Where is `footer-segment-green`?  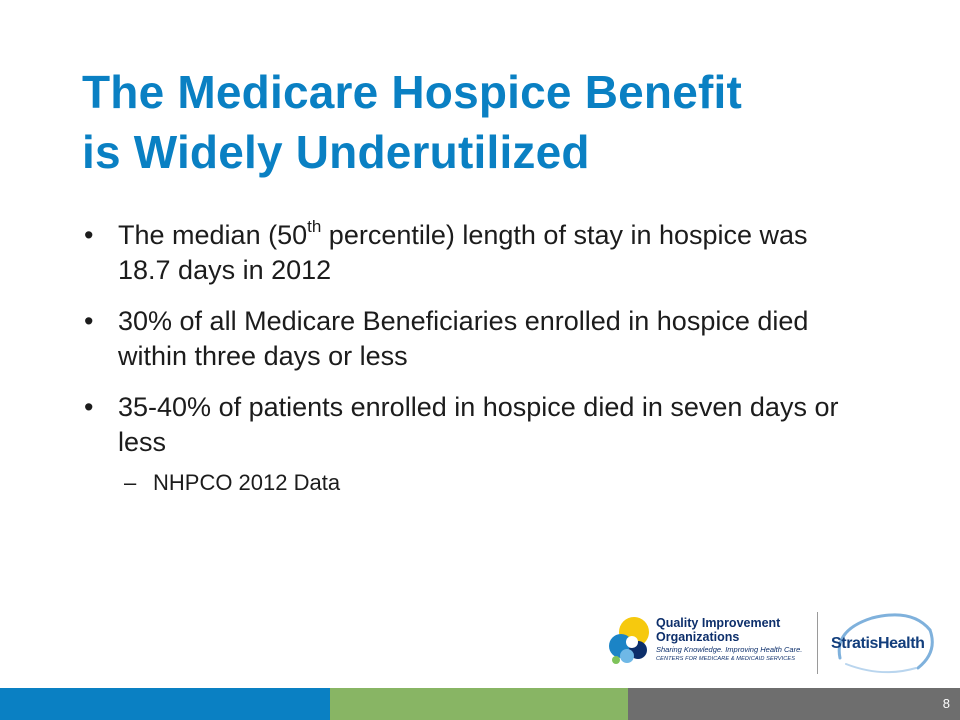
footer-segment-green is located at coordinates (479, 704).